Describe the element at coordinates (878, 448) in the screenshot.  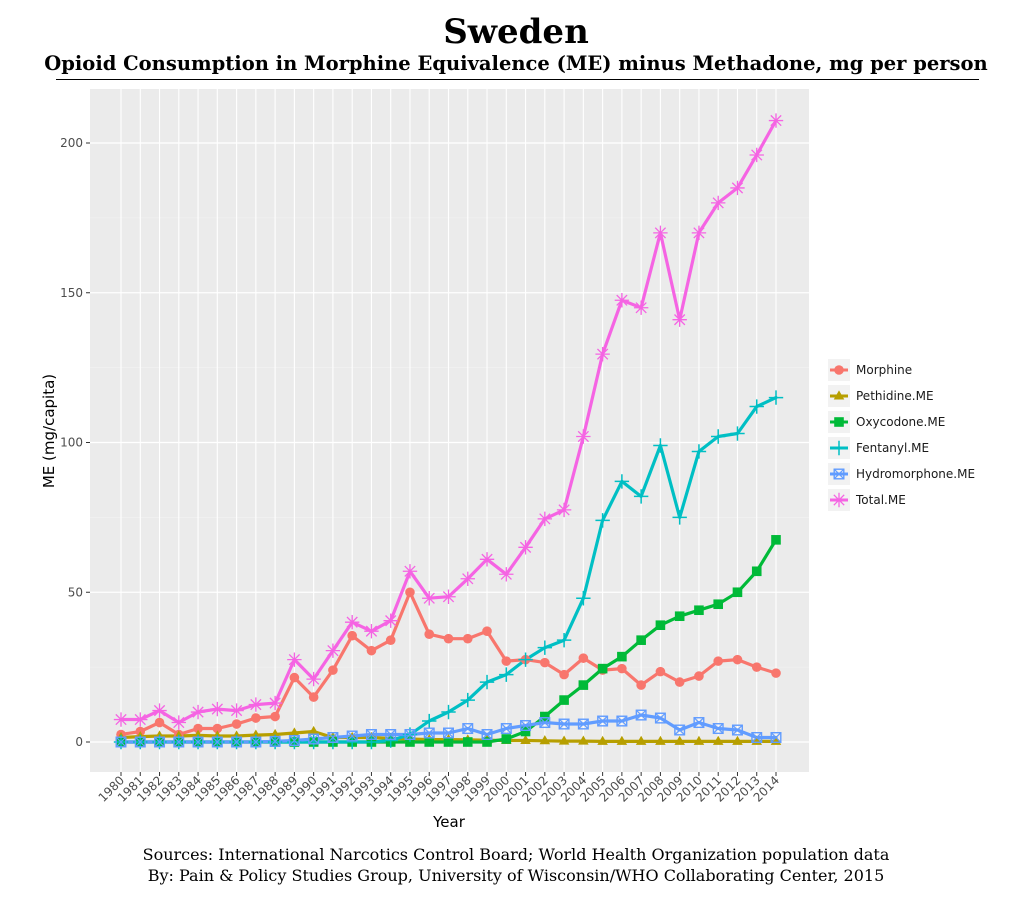
I see `legend-item-fentanyl-me: Fentanyl.ME` at that location.